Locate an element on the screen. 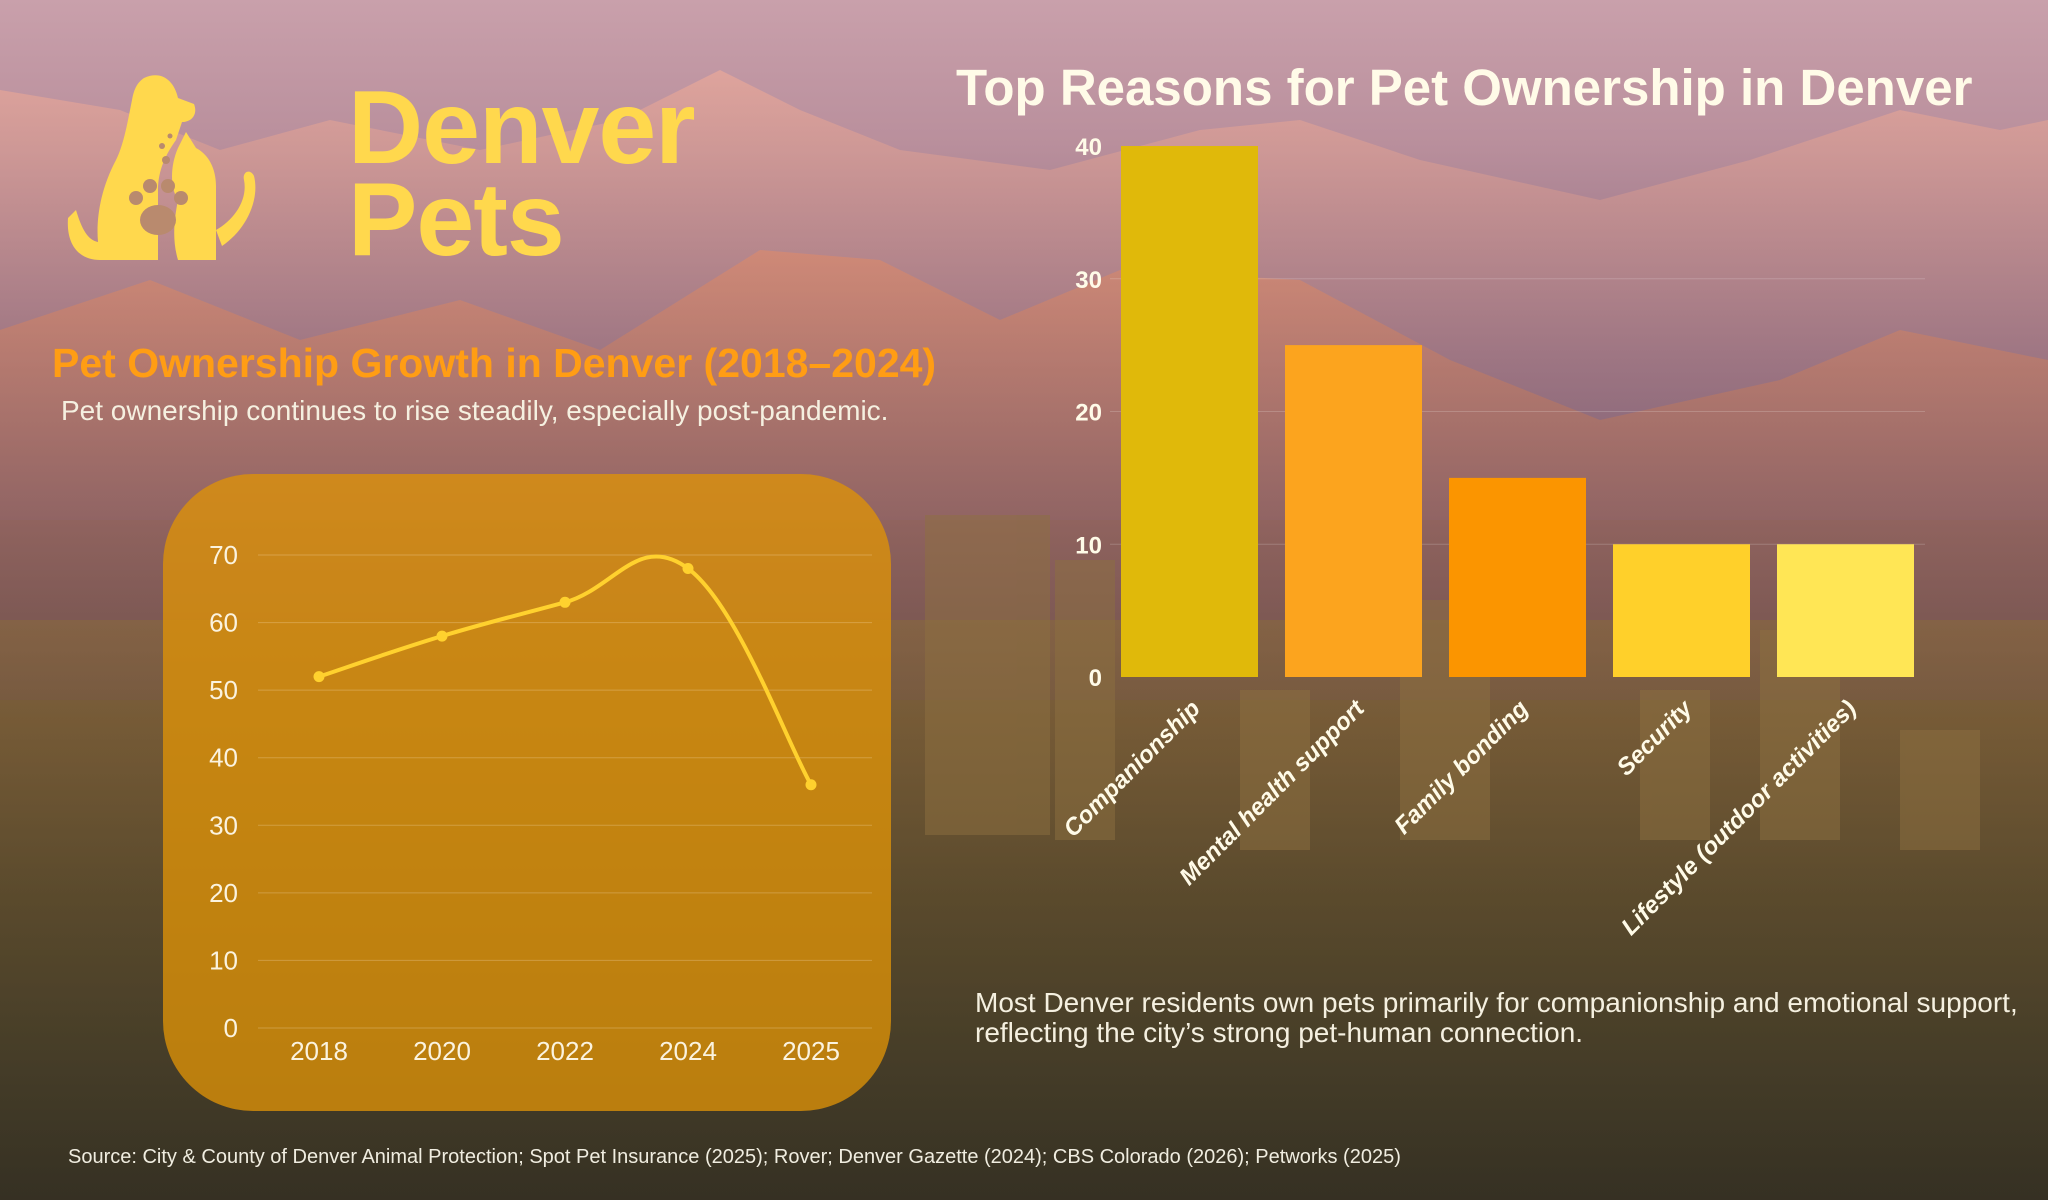 The height and width of the screenshot is (1200, 2048). x-tick-label: 2025 is located at coordinates (811, 1051).